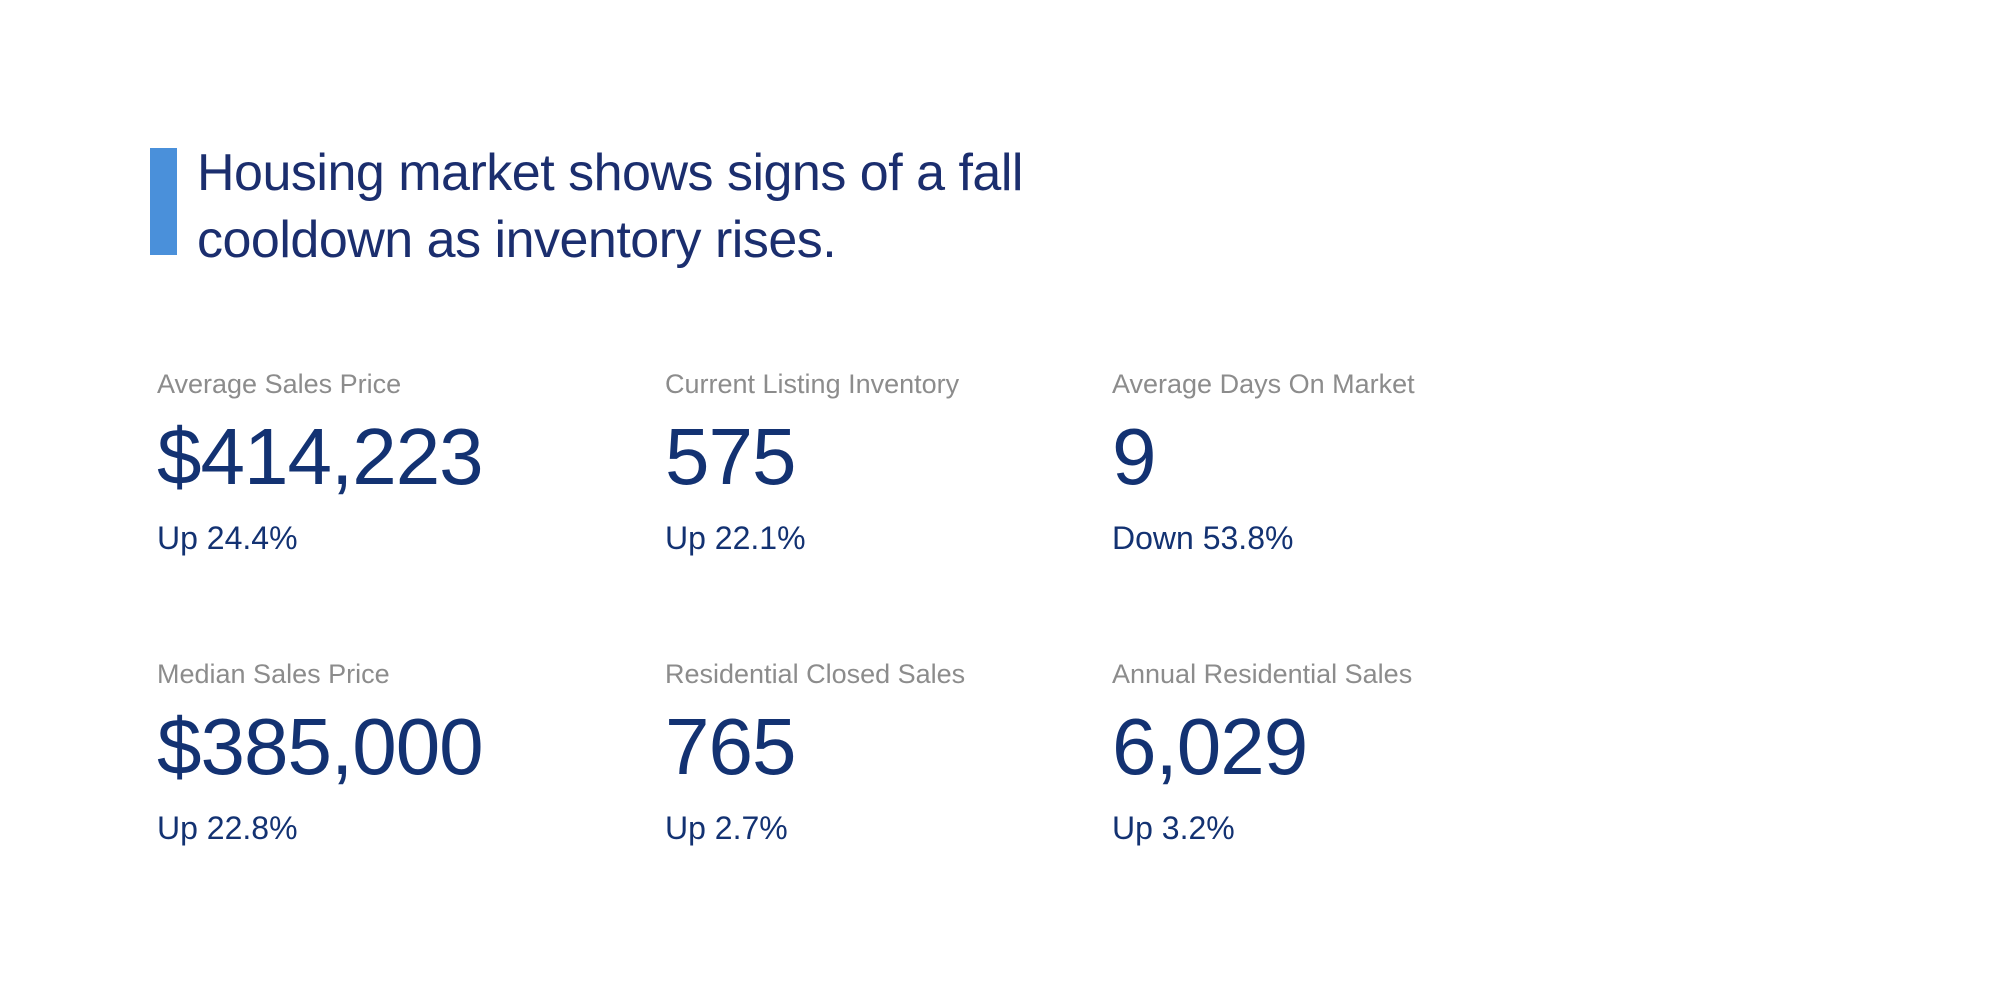 Image resolution: width=2000 pixels, height=1000 pixels. I want to click on stat-card-annual-residential-sales: Annual Residential Sales 6,029 Up 3.2%, so click(1422, 753).